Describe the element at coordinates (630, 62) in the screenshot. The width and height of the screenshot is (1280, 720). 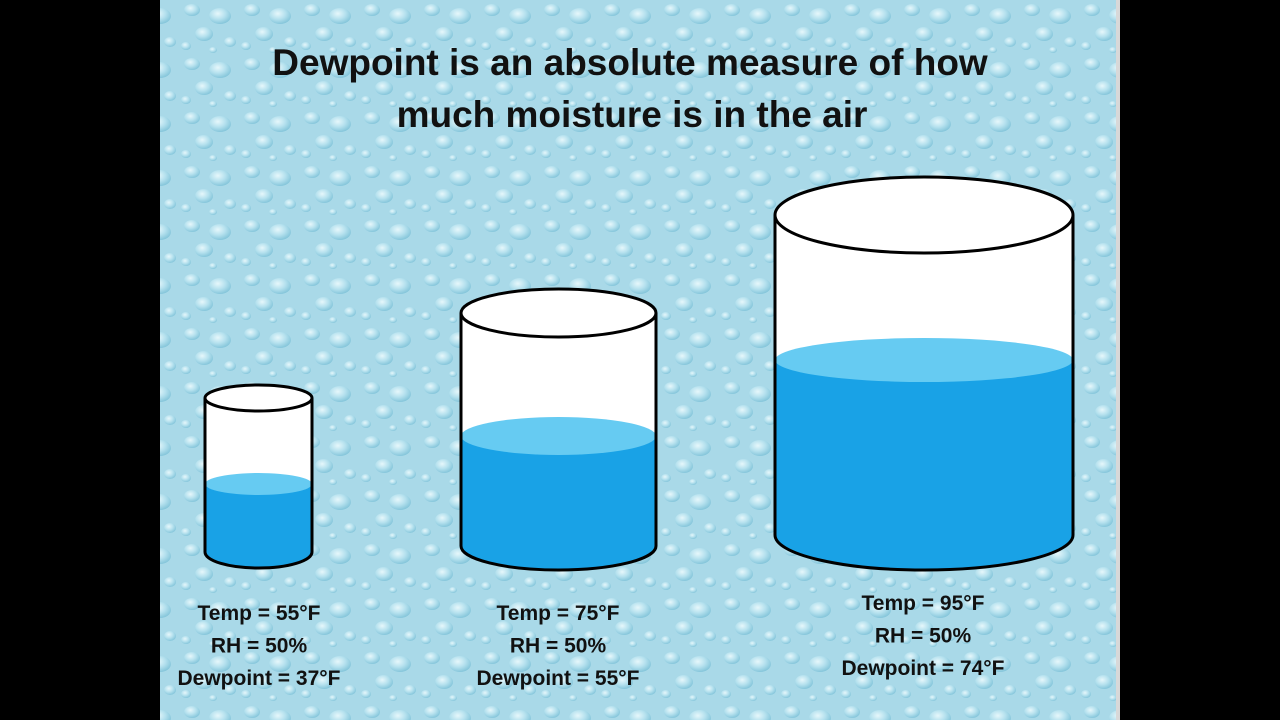
I see `title-line: Dewpoint is an absolute measure of how` at that location.